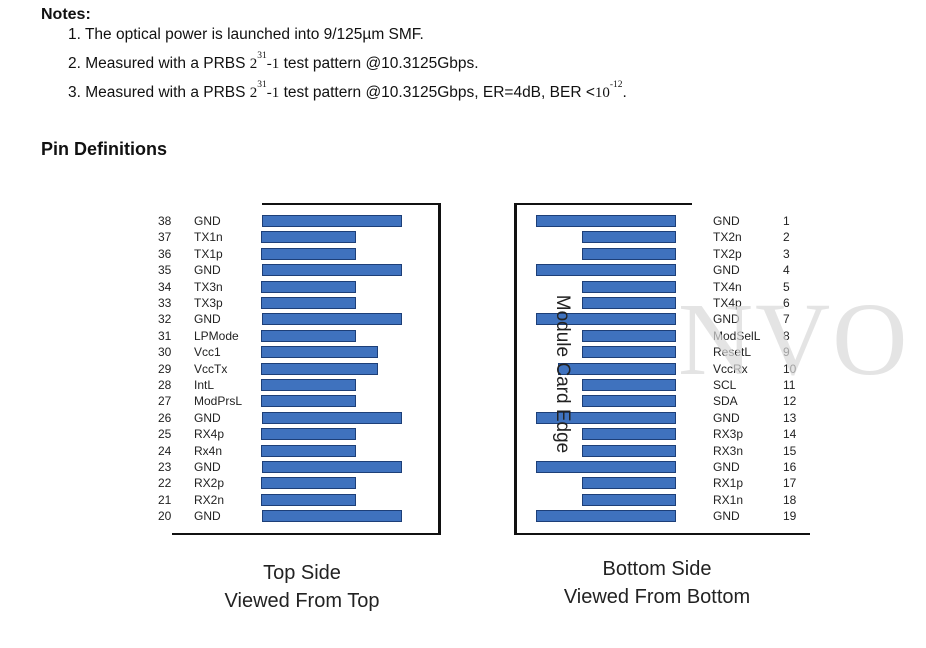  I want to click on pin-number: 13, so click(790, 417).